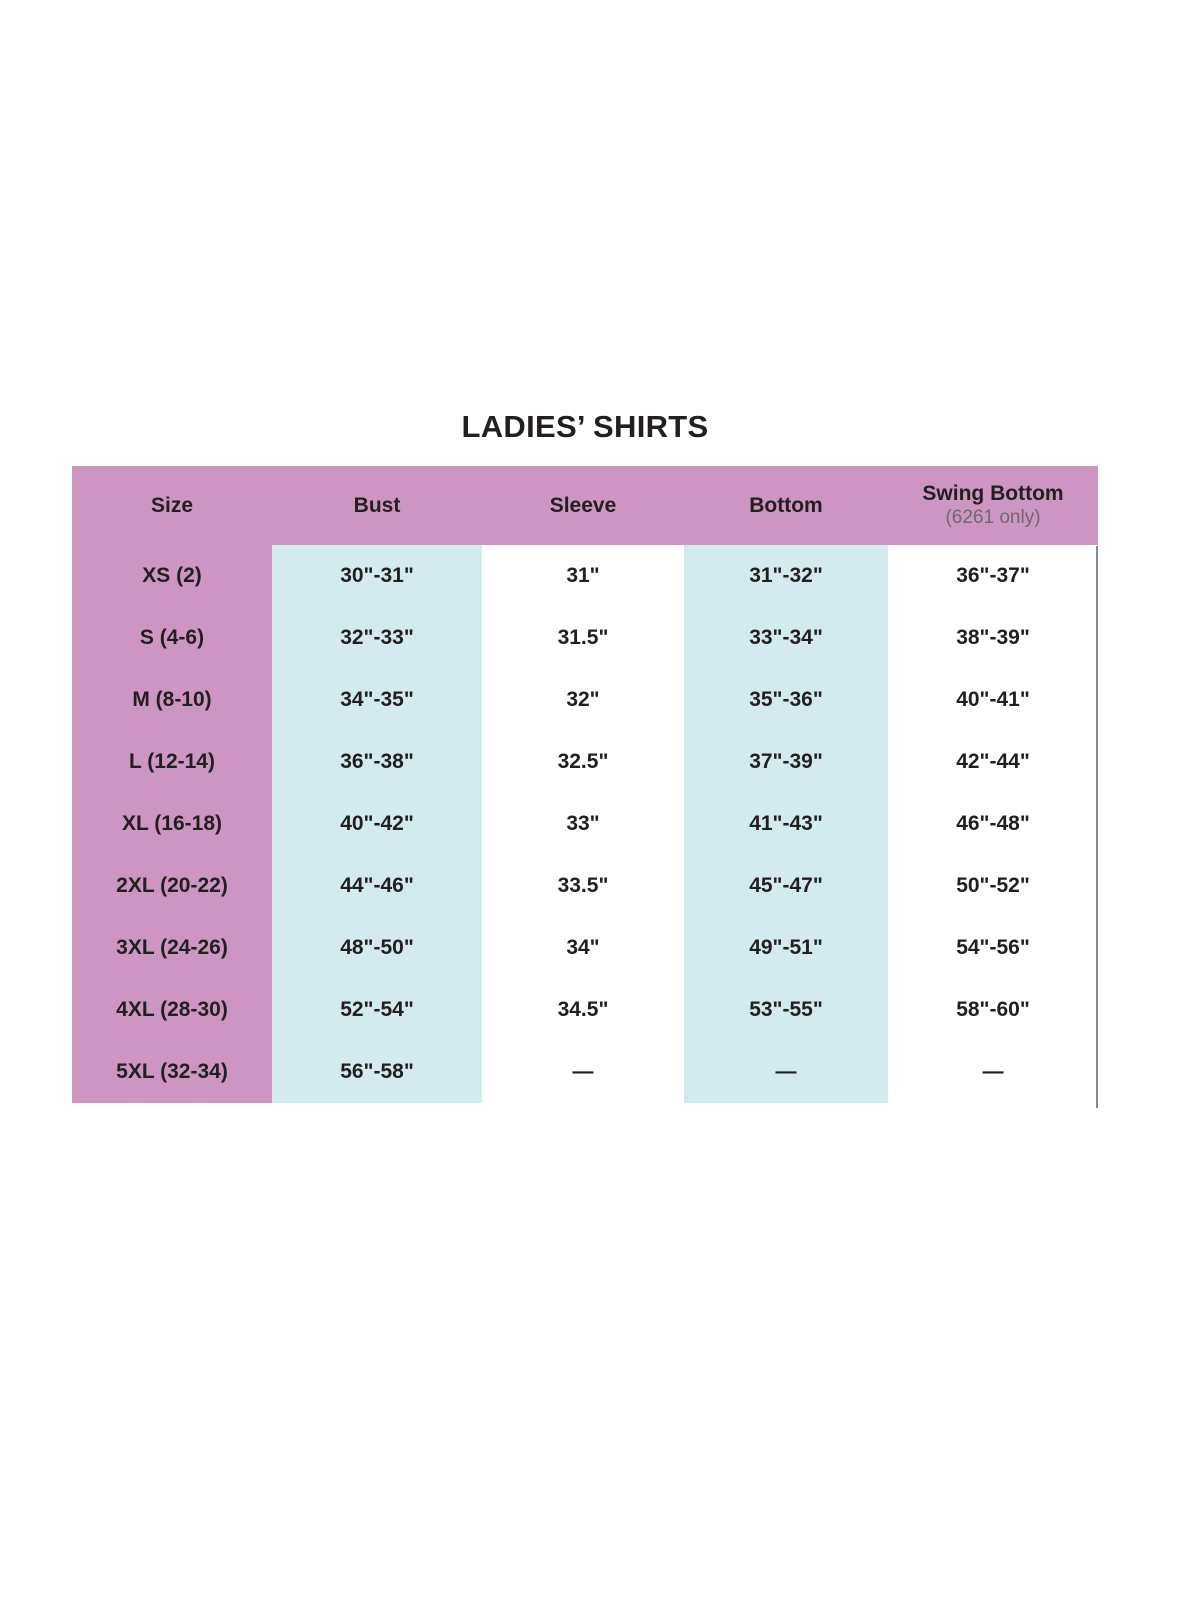  I want to click on cell-sleeve: 33.5", so click(583, 886).